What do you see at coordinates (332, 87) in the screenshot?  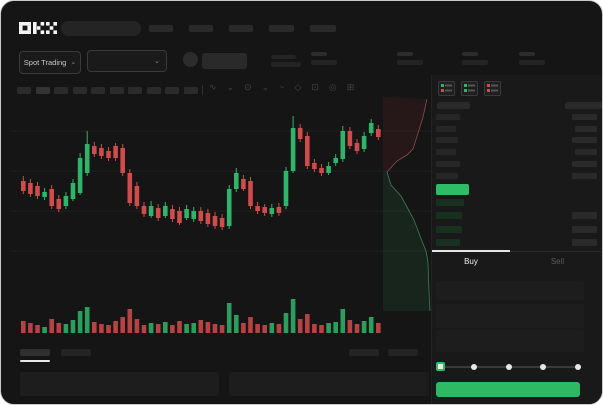 I see `settings-icon: ◎` at bounding box center [332, 87].